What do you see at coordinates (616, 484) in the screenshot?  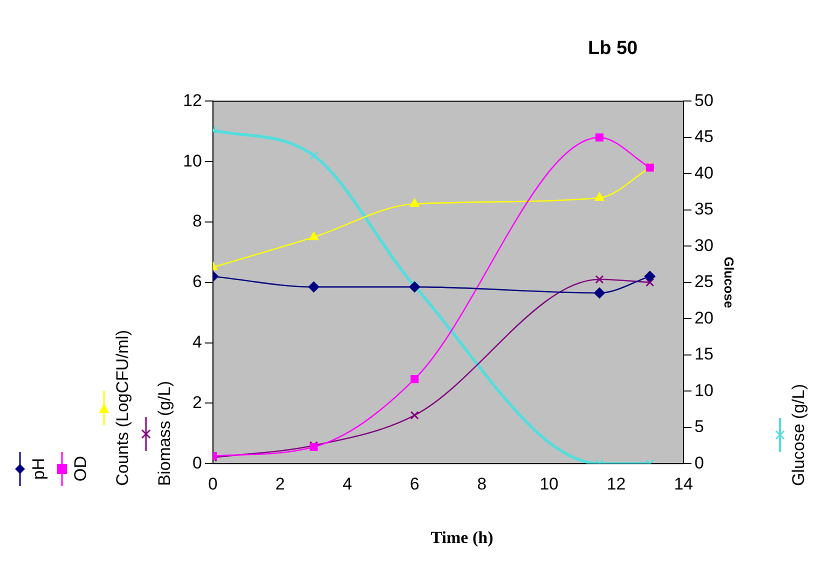 I see `x-tick-label: 12` at bounding box center [616, 484].